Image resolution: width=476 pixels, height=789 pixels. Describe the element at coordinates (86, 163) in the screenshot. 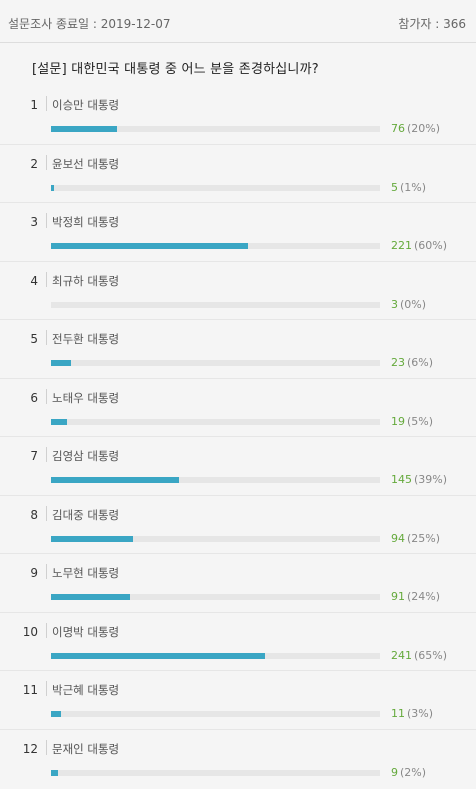

I see `option-label: 윤보선 대통령` at that location.